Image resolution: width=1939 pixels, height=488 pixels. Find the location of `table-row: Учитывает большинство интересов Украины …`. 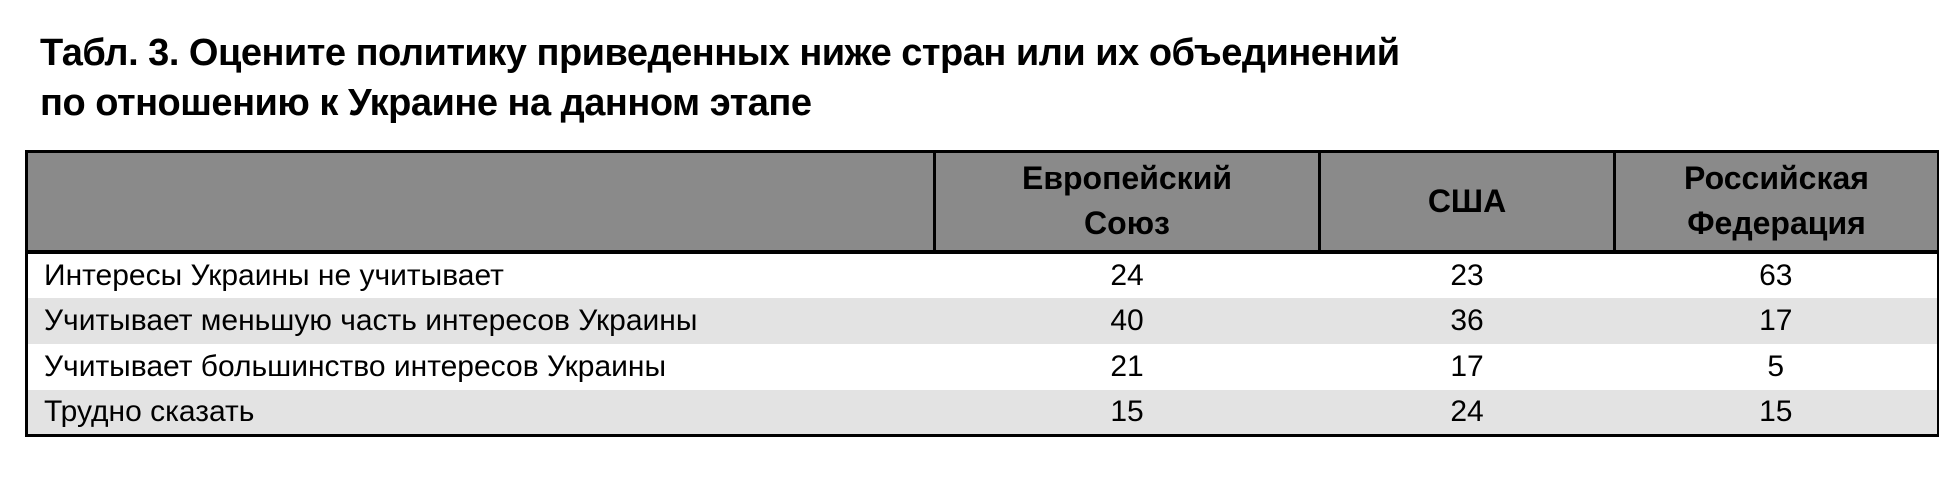

table-row: Учитывает большинство интересов Украины … is located at coordinates (983, 367).